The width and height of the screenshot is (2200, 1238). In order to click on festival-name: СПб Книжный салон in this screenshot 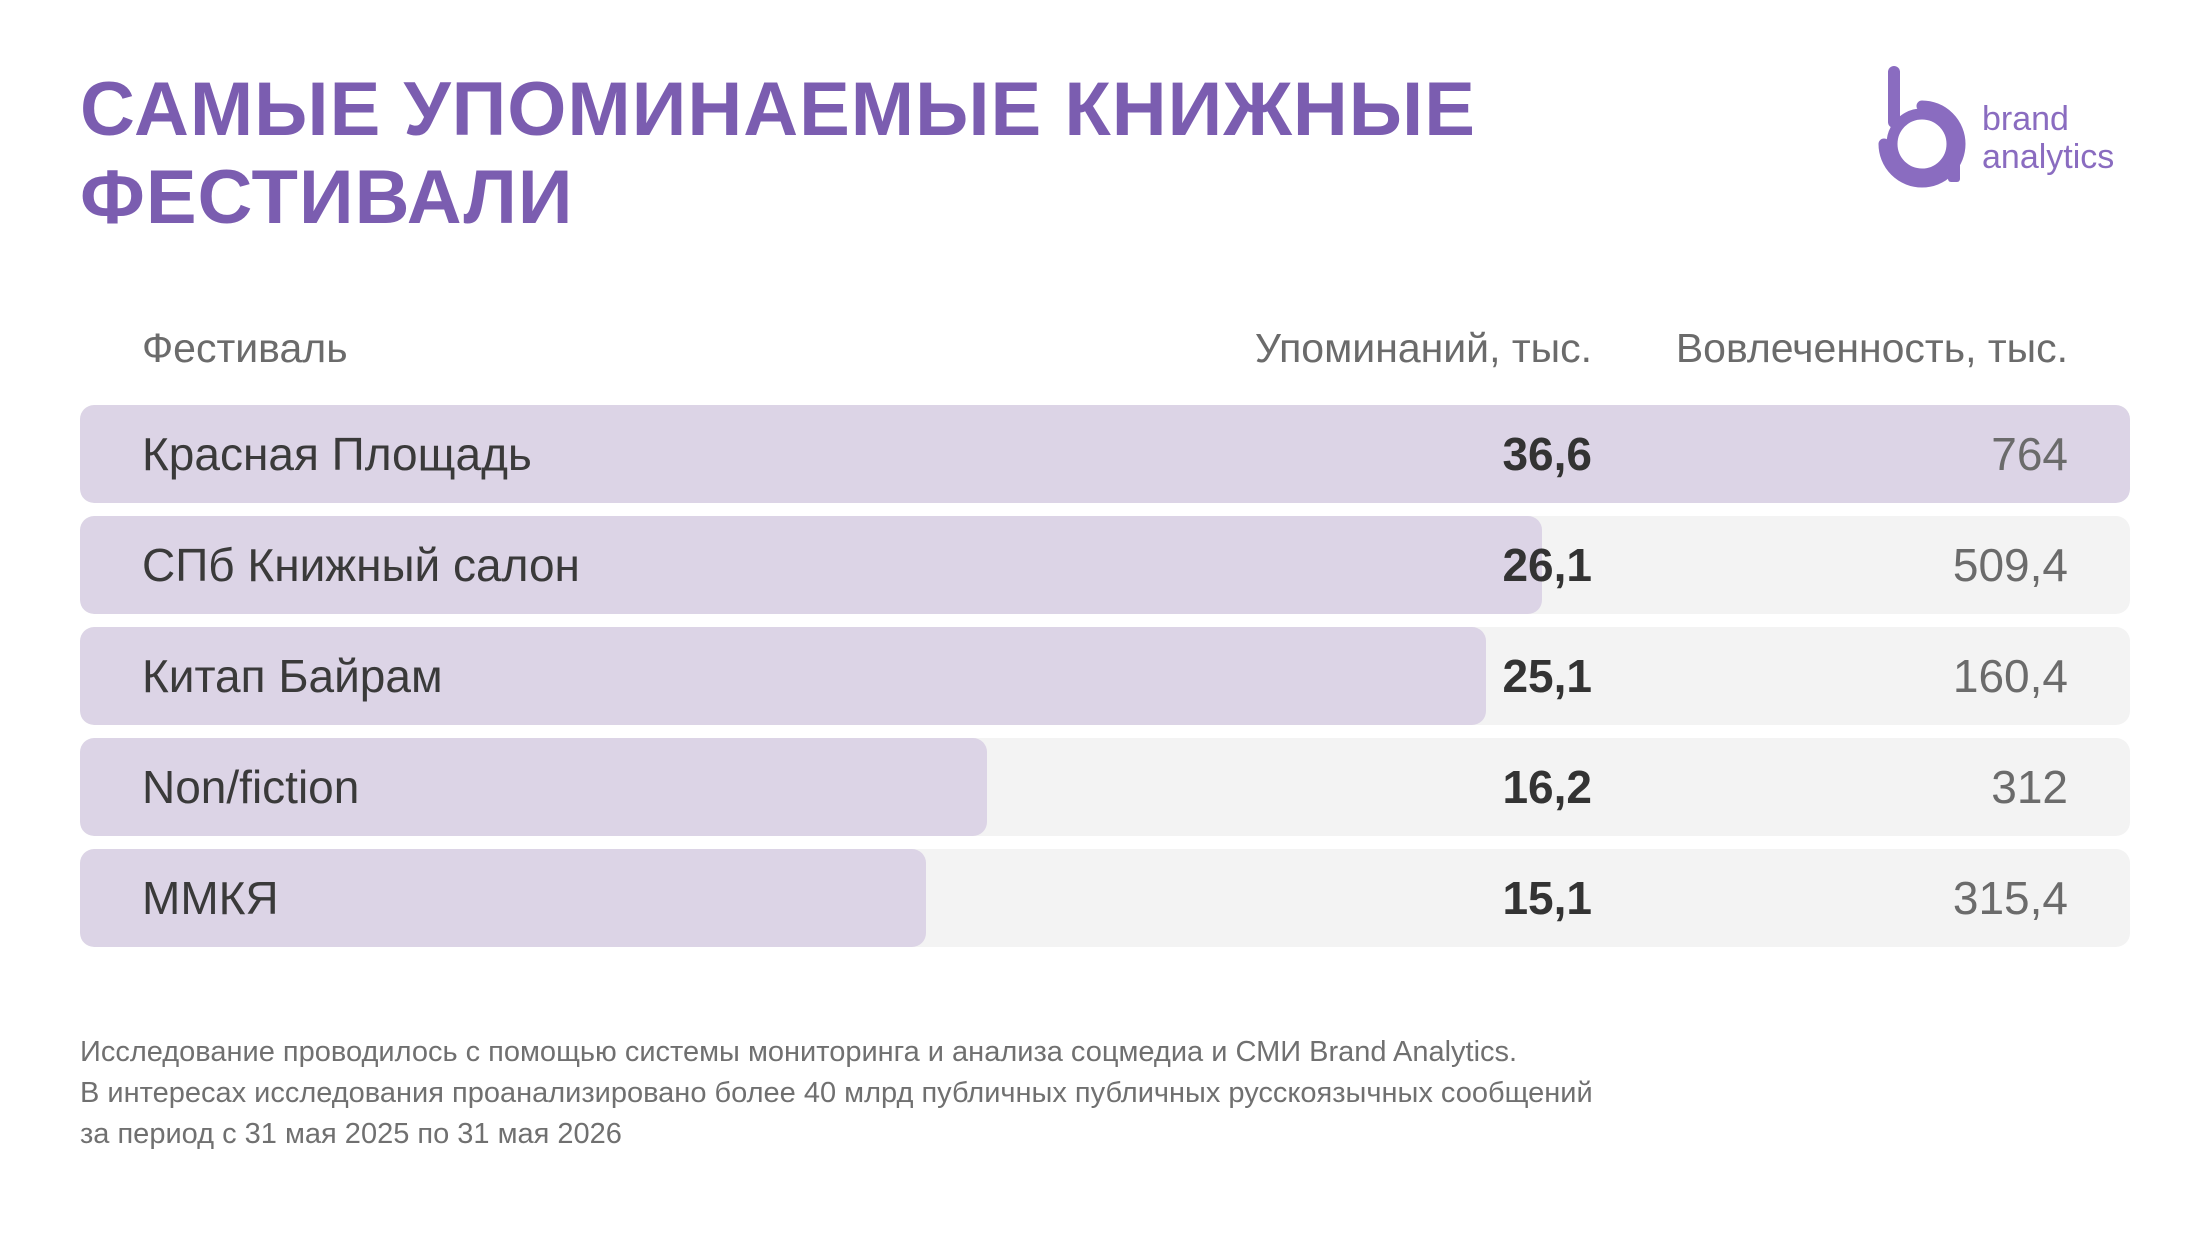, I will do `click(361, 565)`.